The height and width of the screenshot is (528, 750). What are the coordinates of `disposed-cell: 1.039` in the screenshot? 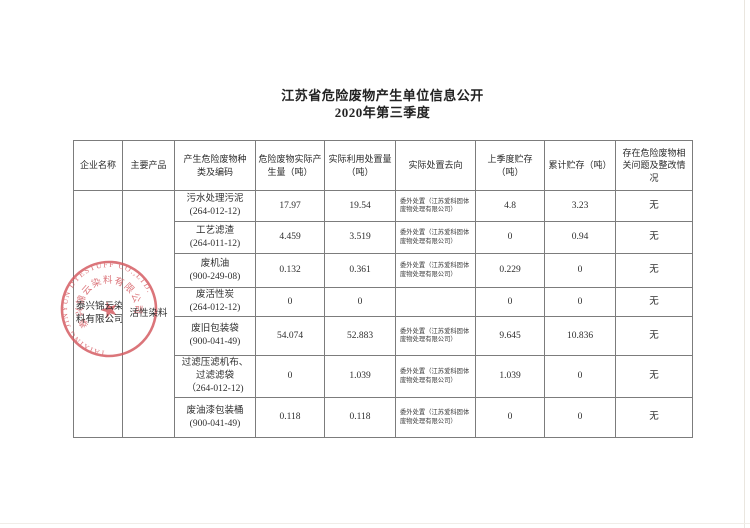 It's located at (360, 376).